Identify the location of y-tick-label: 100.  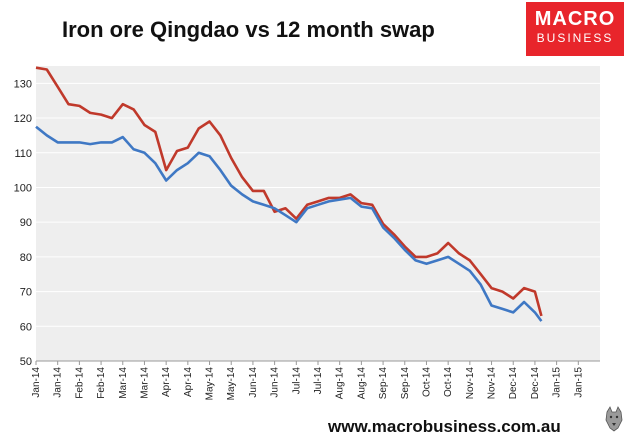
(23, 188).